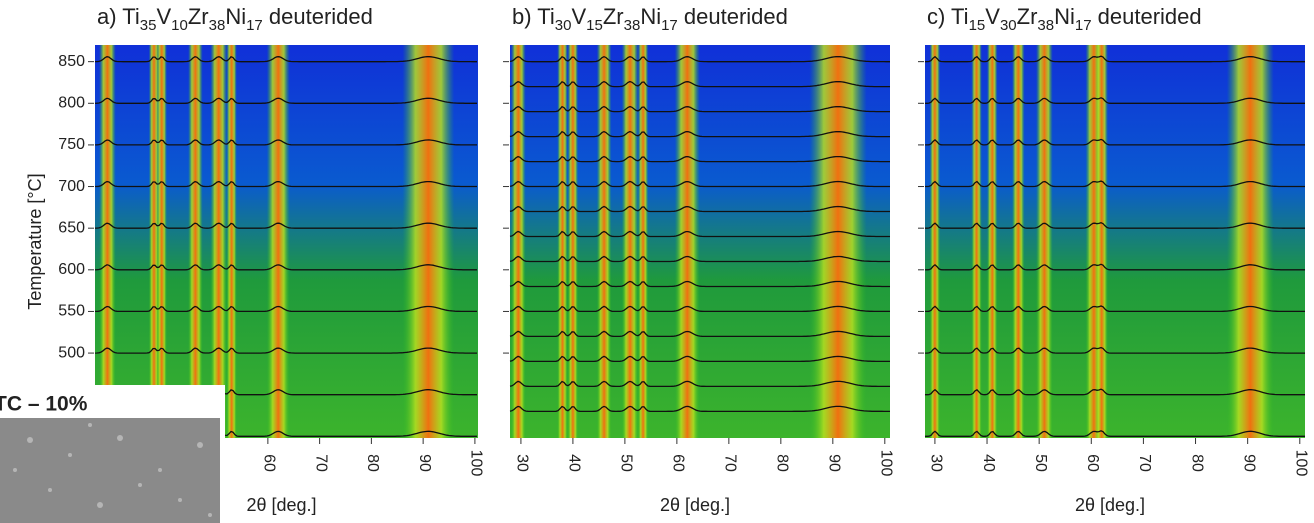 This screenshot has width=1314, height=523. I want to click on inset: TC – 10%, so click(112, 454).